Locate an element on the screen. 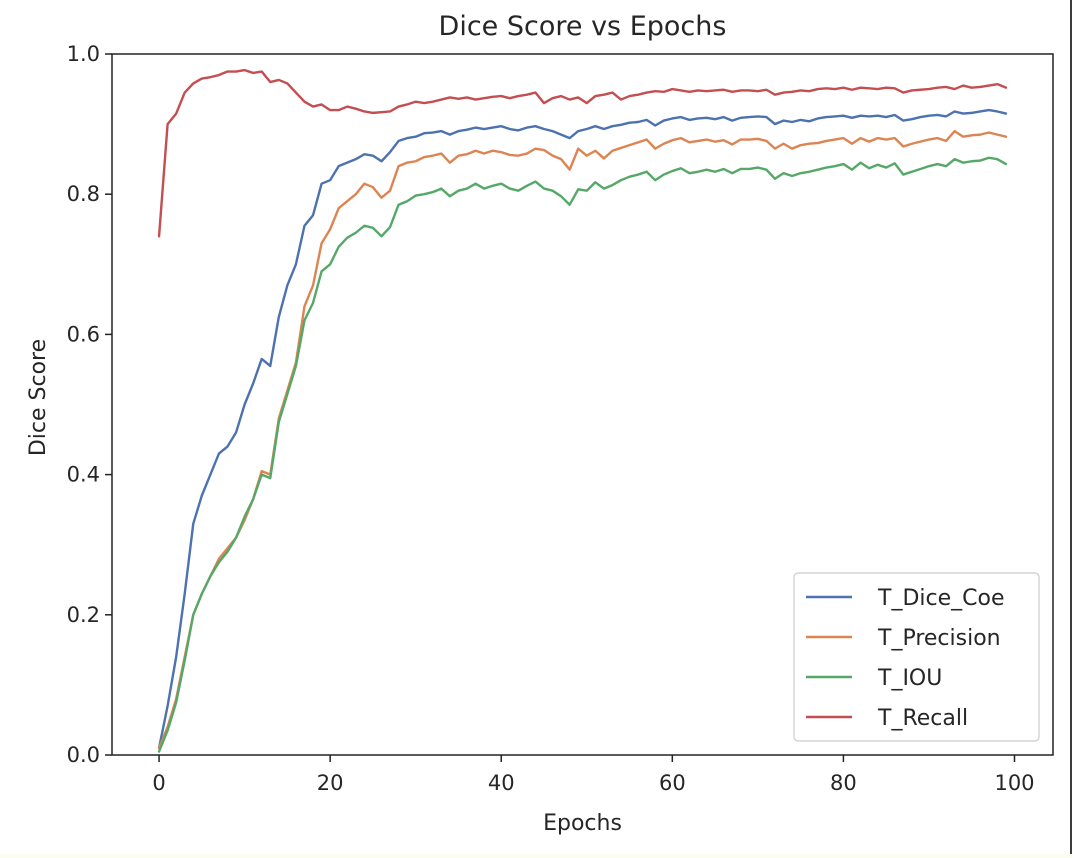 The image size is (1074, 858). y-tick-label: 1.0 is located at coordinates (83, 54).